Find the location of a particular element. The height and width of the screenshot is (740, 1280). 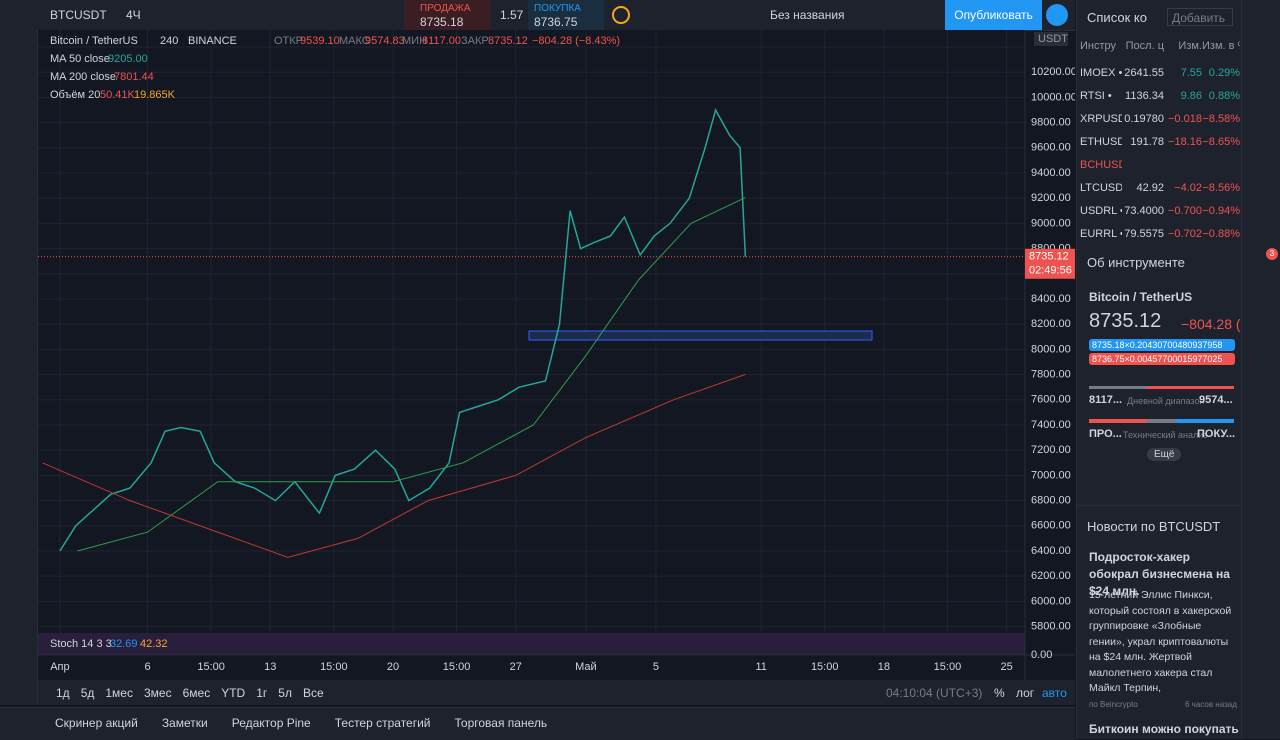

layout-name: Без названия is located at coordinates (807, 15).